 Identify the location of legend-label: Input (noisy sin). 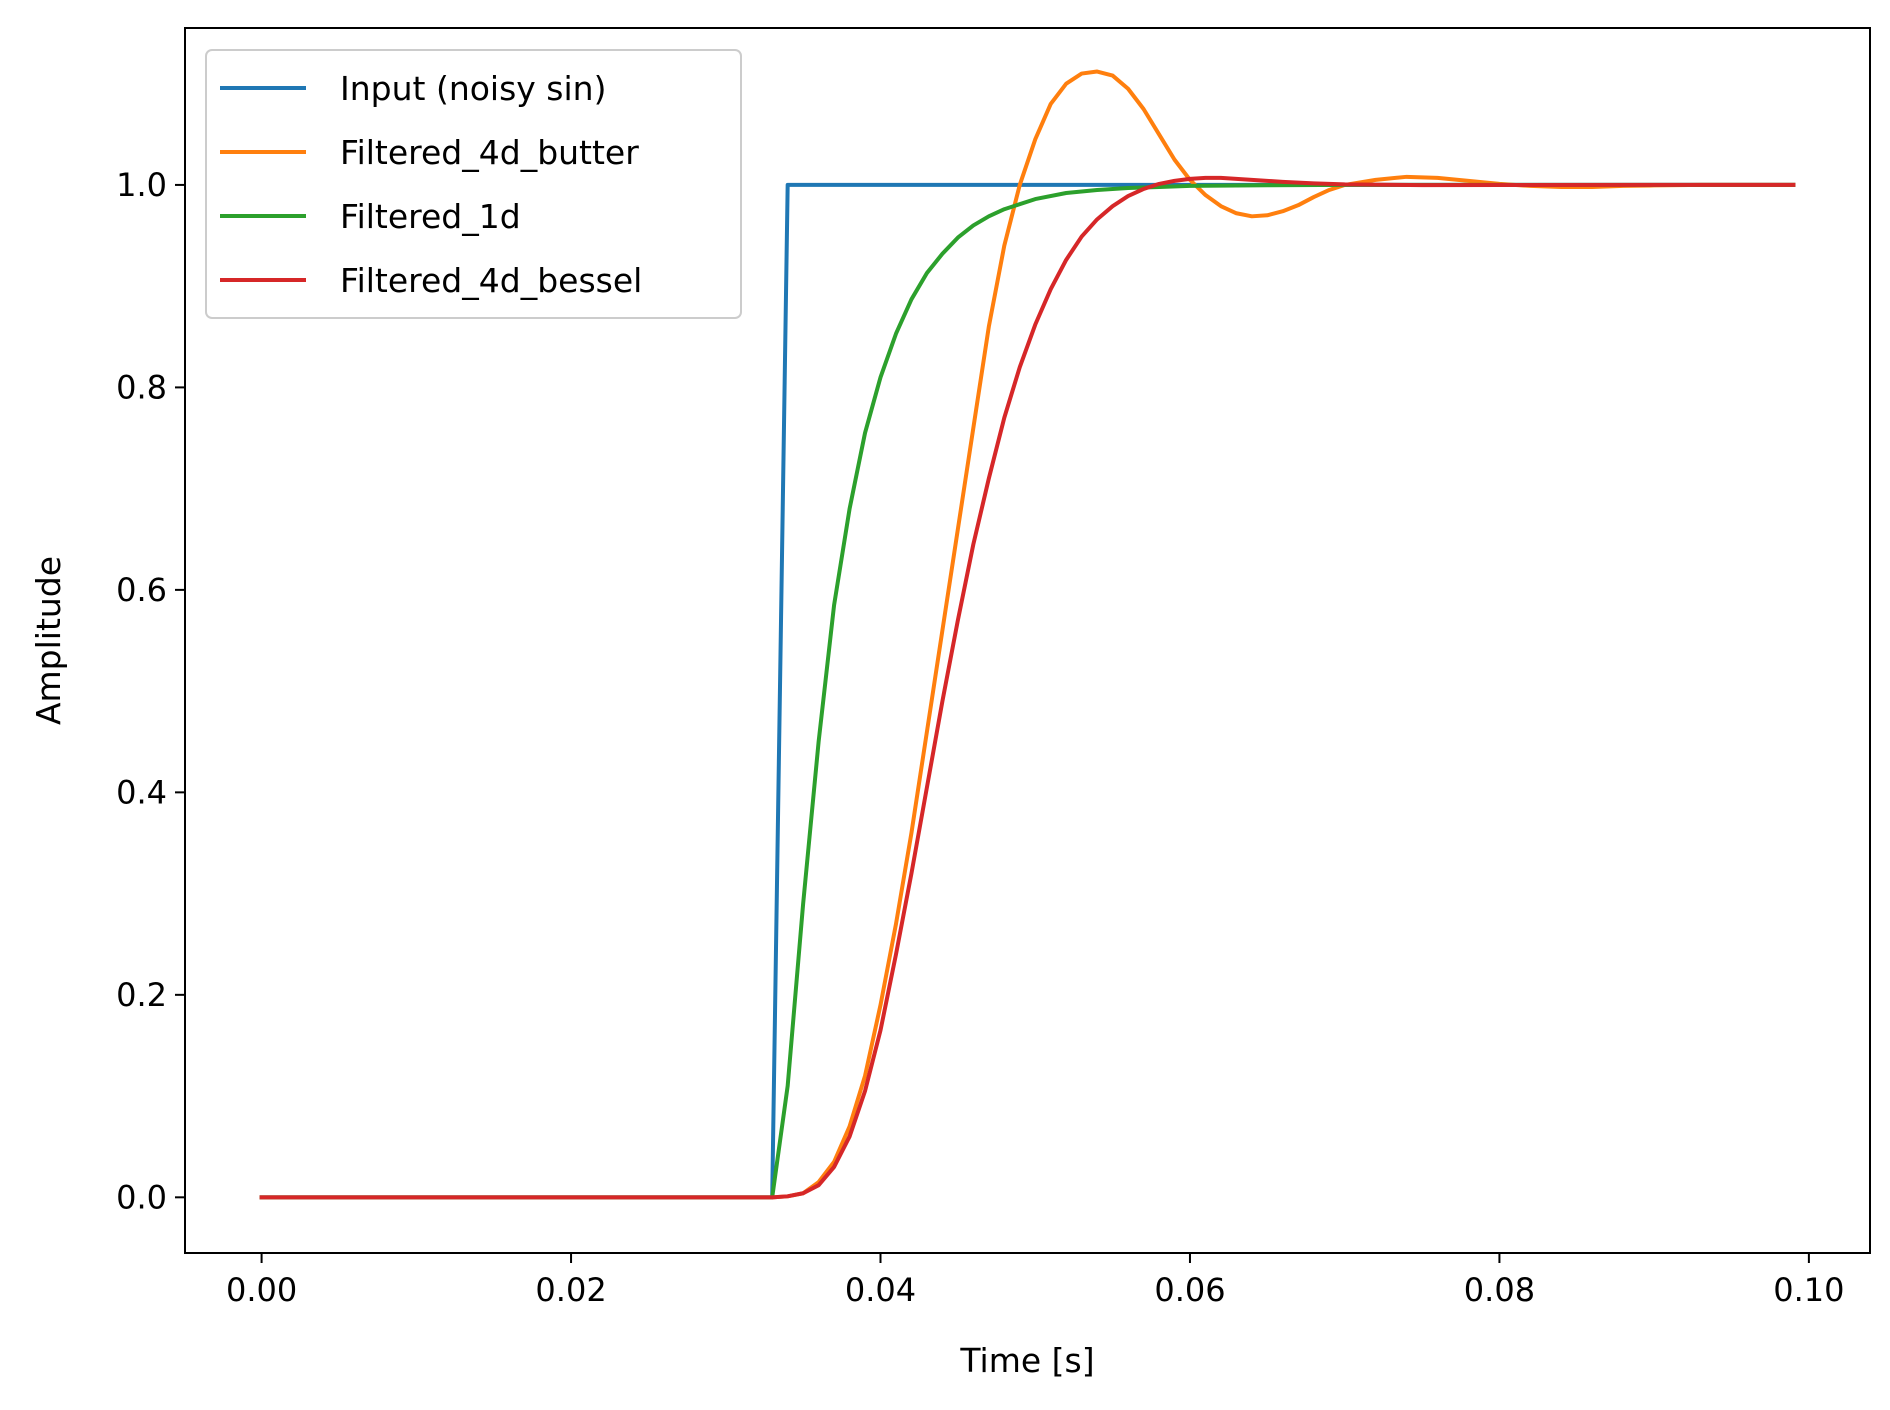
(473, 88).